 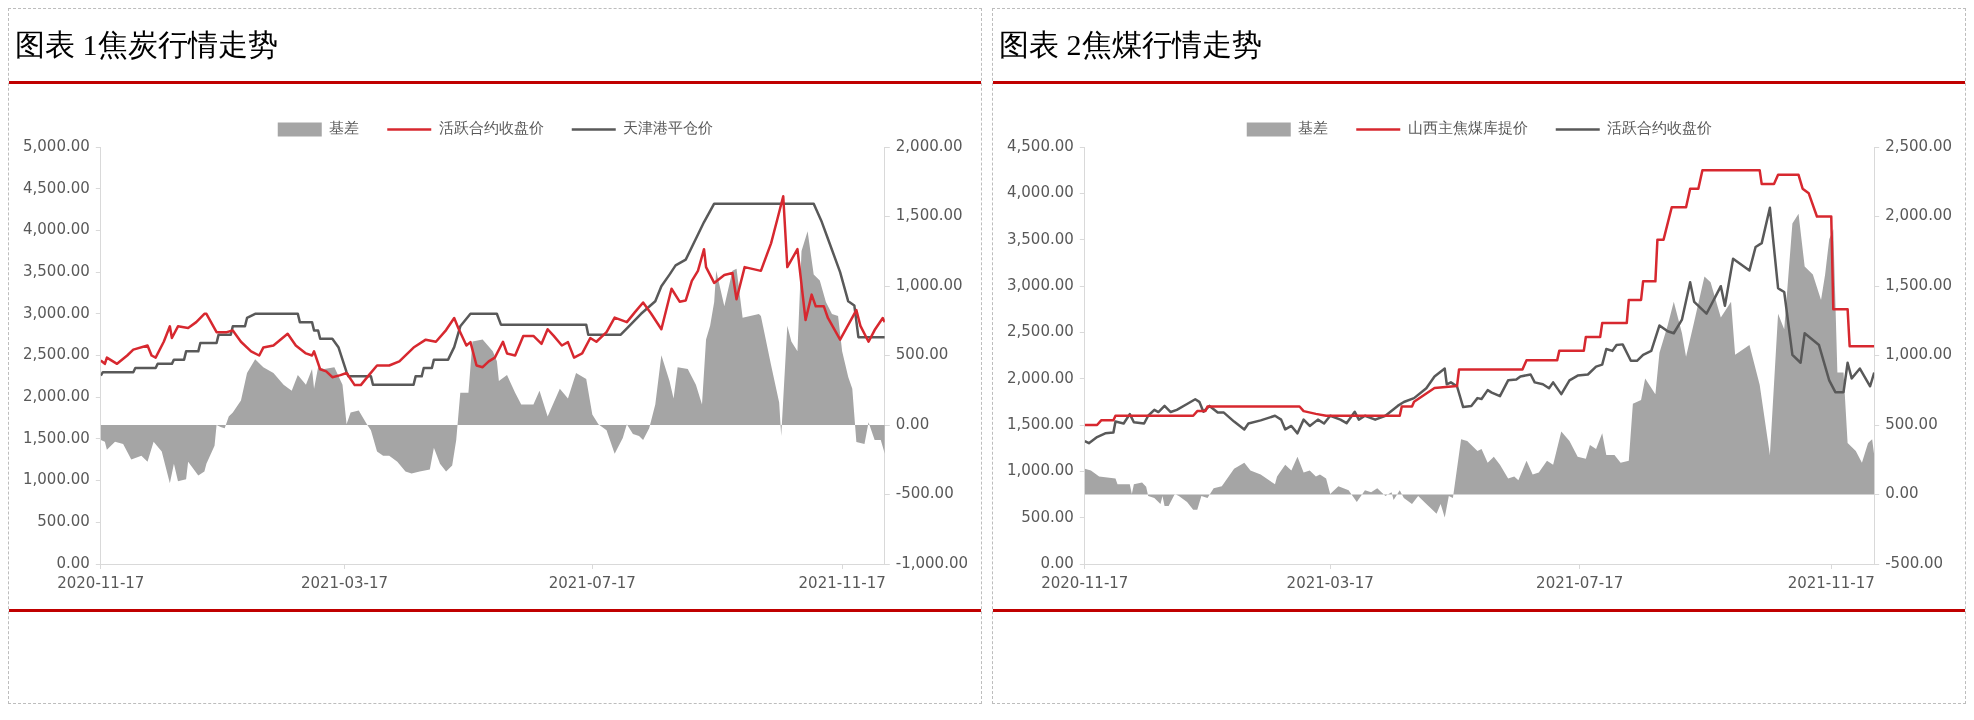 I want to click on y2-tick-label: -1,000.00, so click(x=932, y=562).